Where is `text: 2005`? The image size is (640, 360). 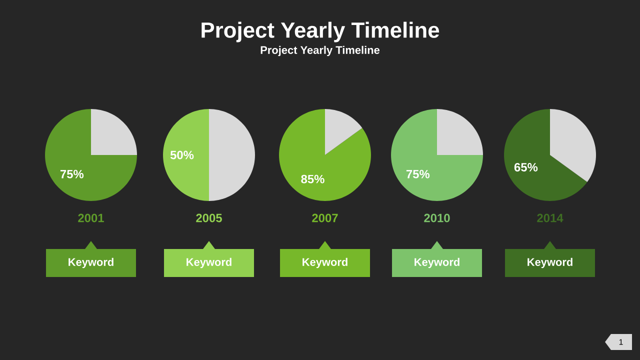
text: 2005 is located at coordinates (209, 218).